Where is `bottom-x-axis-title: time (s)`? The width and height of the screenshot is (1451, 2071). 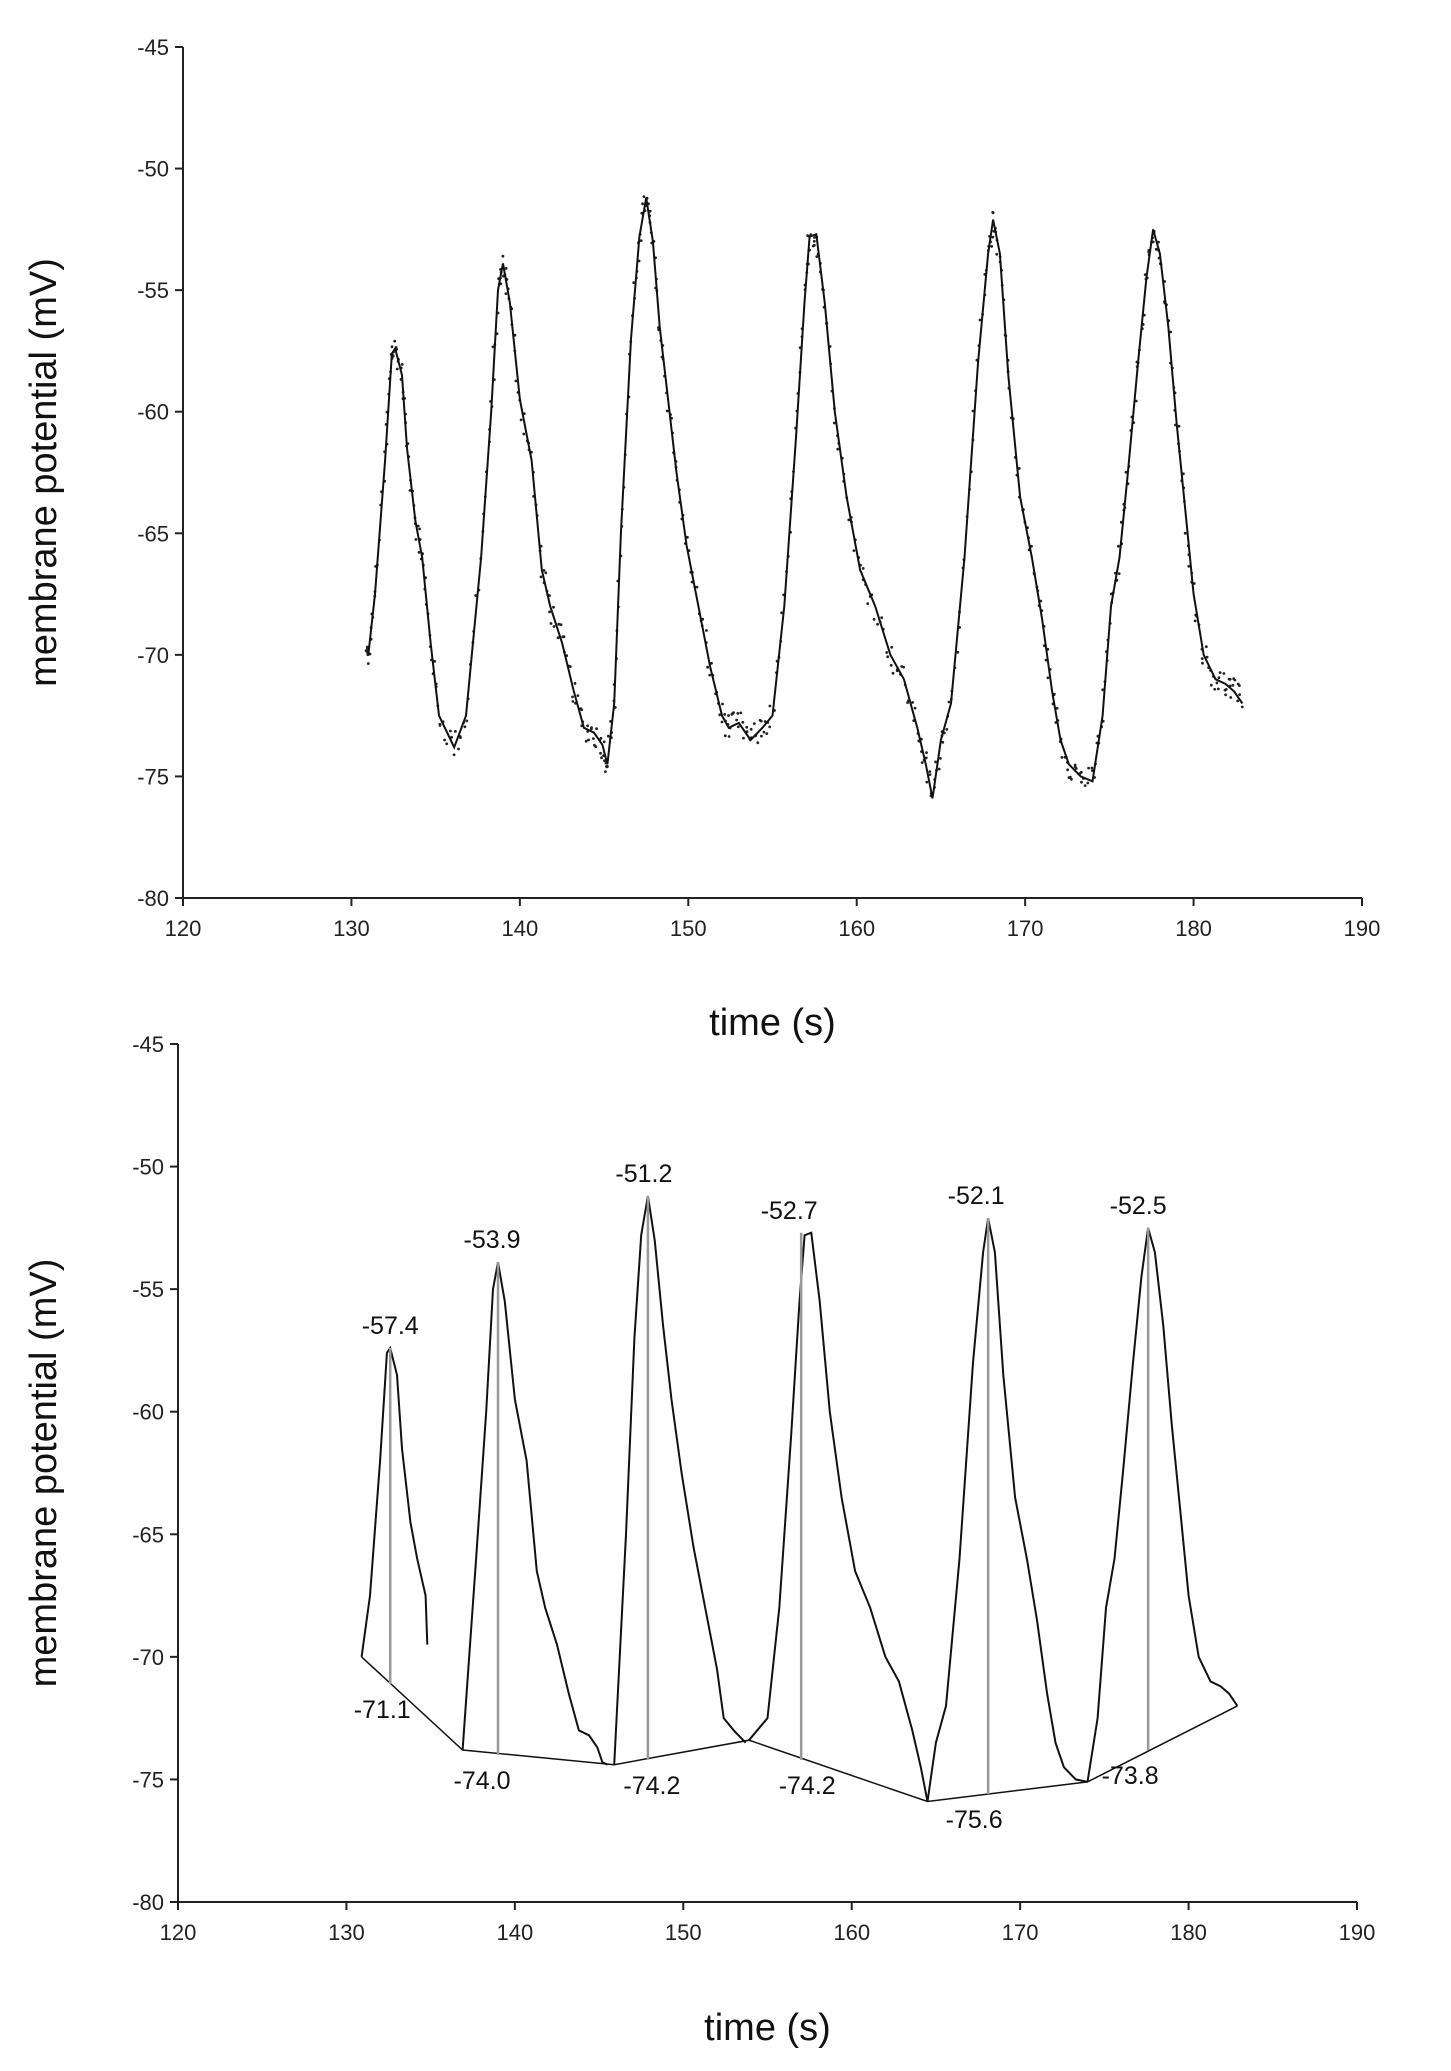 bottom-x-axis-title: time (s) is located at coordinates (767, 2028).